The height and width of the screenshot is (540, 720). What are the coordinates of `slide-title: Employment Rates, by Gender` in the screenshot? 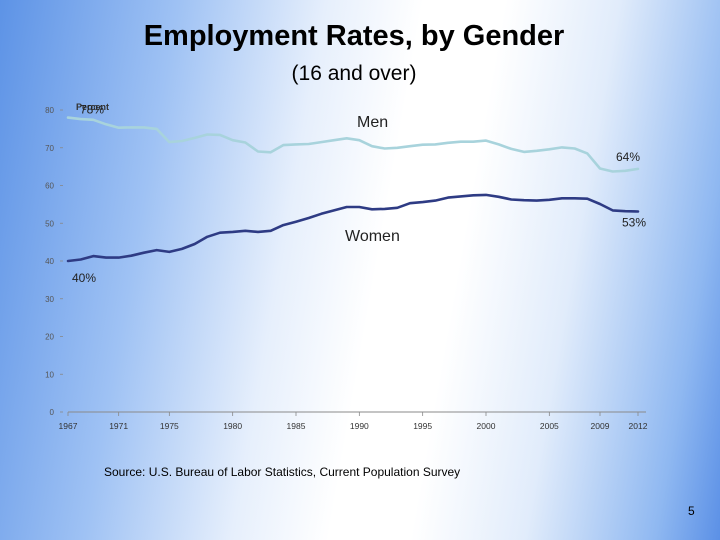 It's located at (354, 36).